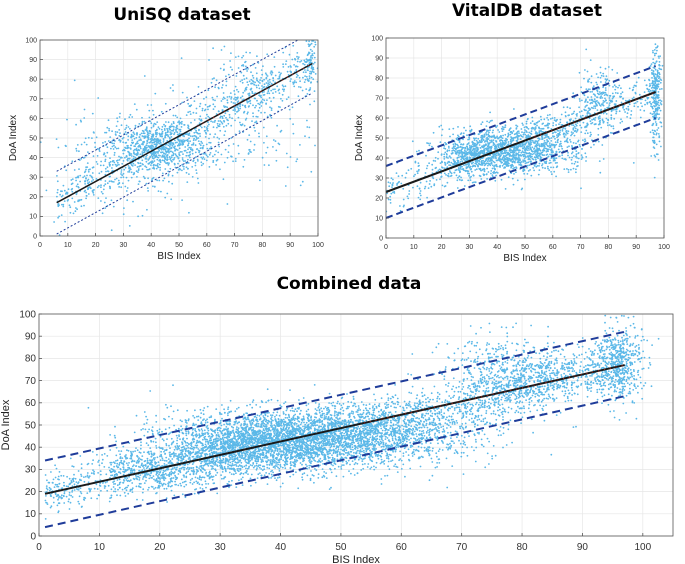 This screenshot has width=685, height=564. I want to click on y-tick-label: 80, so click(379, 78).